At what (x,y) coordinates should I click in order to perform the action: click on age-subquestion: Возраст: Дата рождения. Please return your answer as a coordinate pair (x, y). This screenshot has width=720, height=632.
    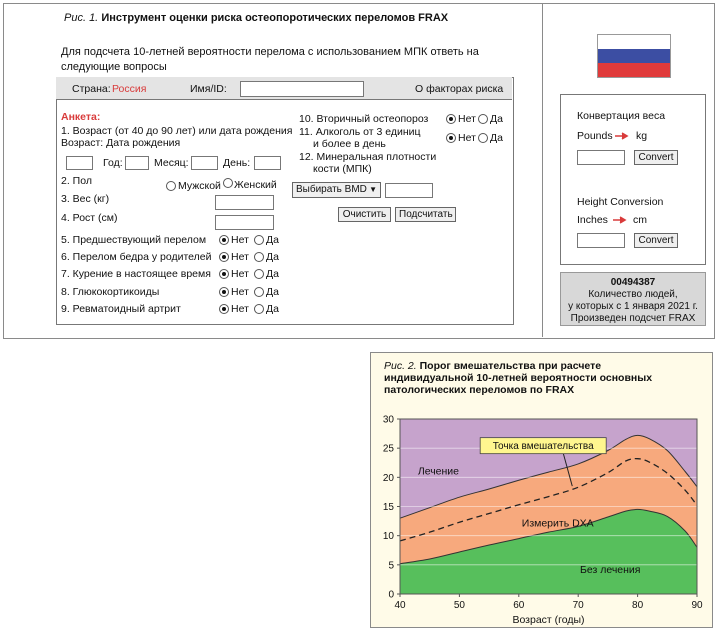
    Looking at the image, I should click on (121, 143).